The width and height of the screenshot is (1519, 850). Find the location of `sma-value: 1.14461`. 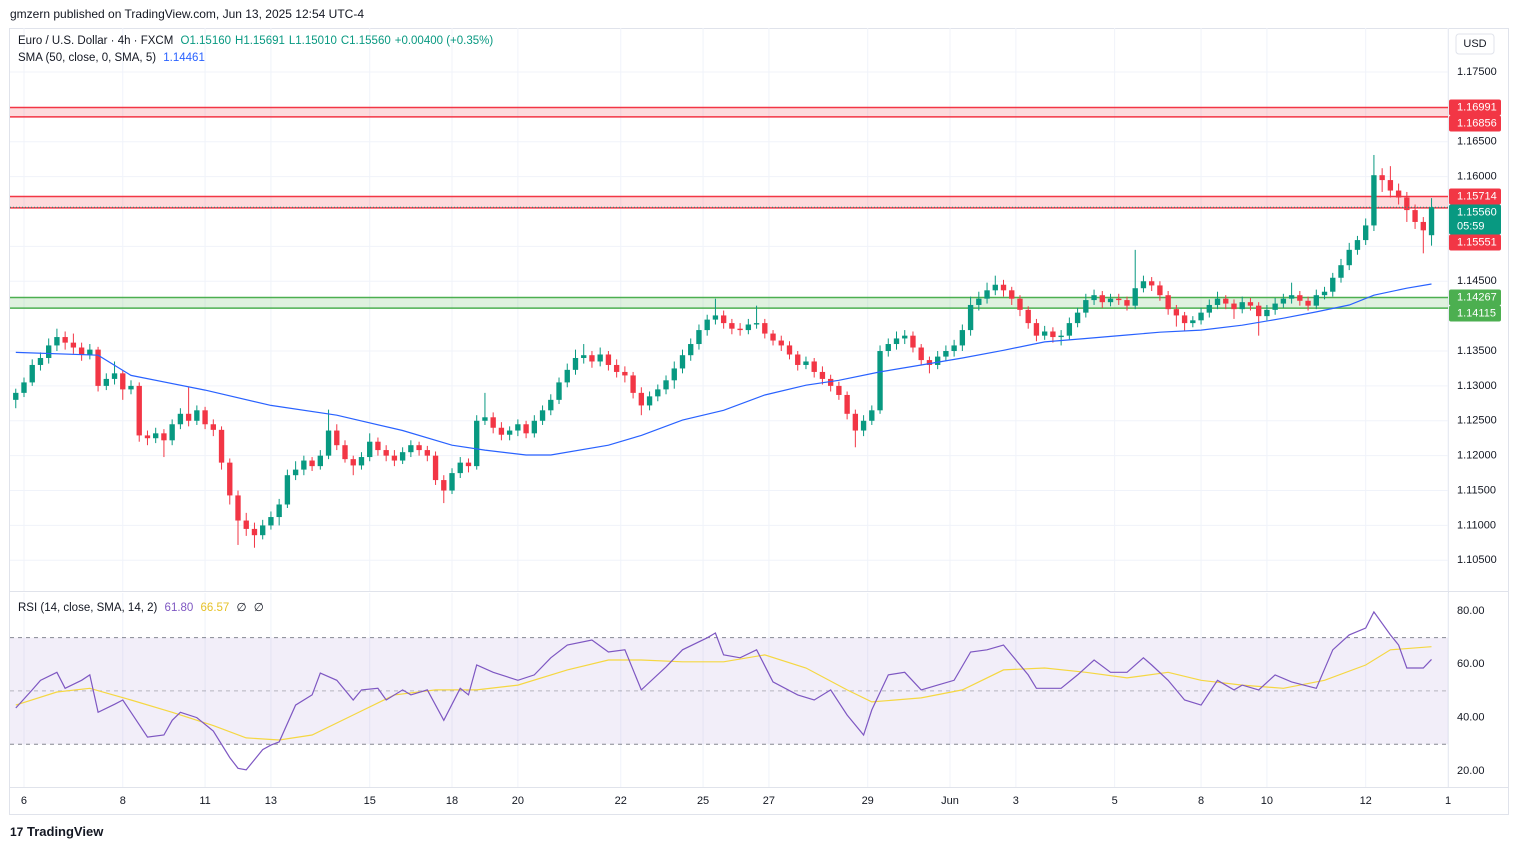

sma-value: 1.14461 is located at coordinates (184, 58).